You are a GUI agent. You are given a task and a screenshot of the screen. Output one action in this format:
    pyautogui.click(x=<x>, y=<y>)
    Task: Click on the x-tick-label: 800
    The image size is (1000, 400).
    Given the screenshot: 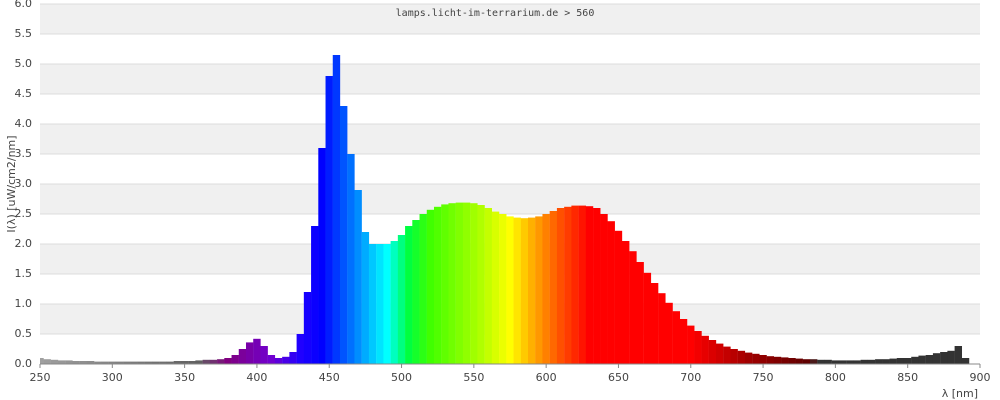 What is the action you would take?
    pyautogui.click(x=835, y=377)
    